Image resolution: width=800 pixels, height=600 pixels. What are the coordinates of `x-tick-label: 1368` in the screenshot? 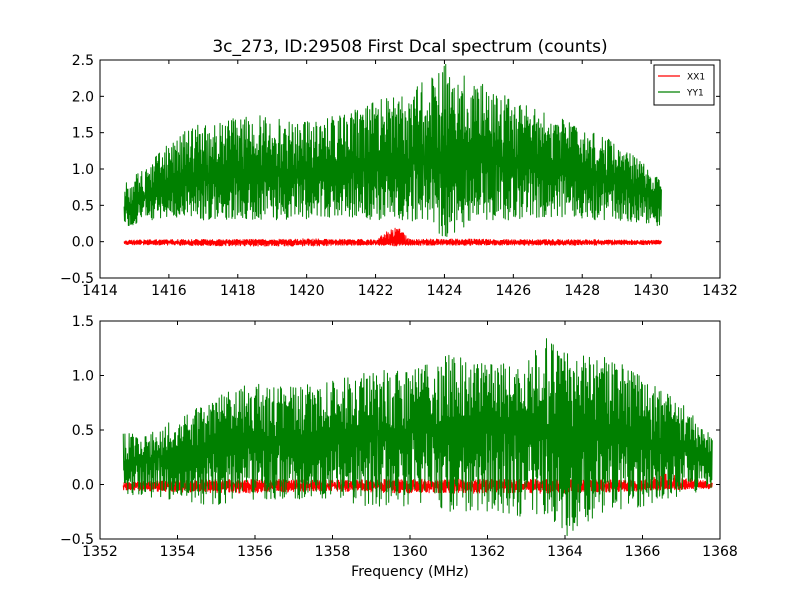 It's located at (720, 552).